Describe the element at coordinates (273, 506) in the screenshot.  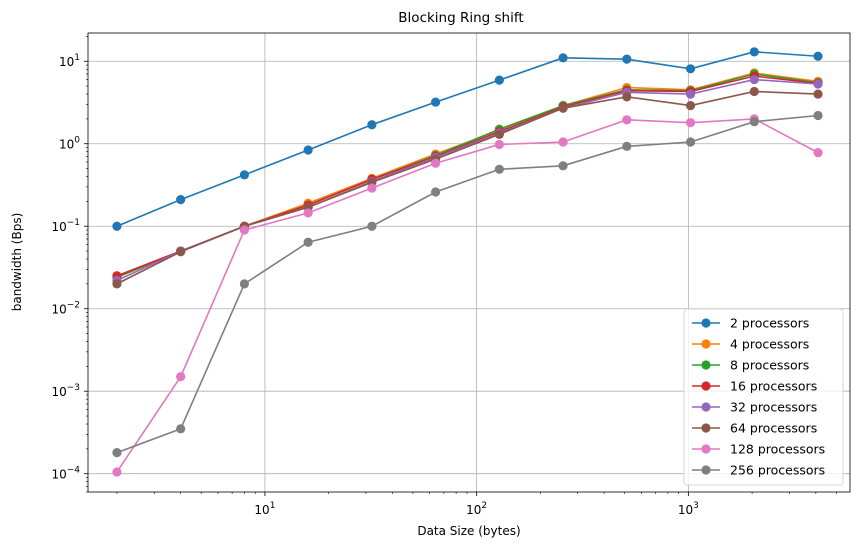
I see `x-tick-label-exponent: 1` at that location.